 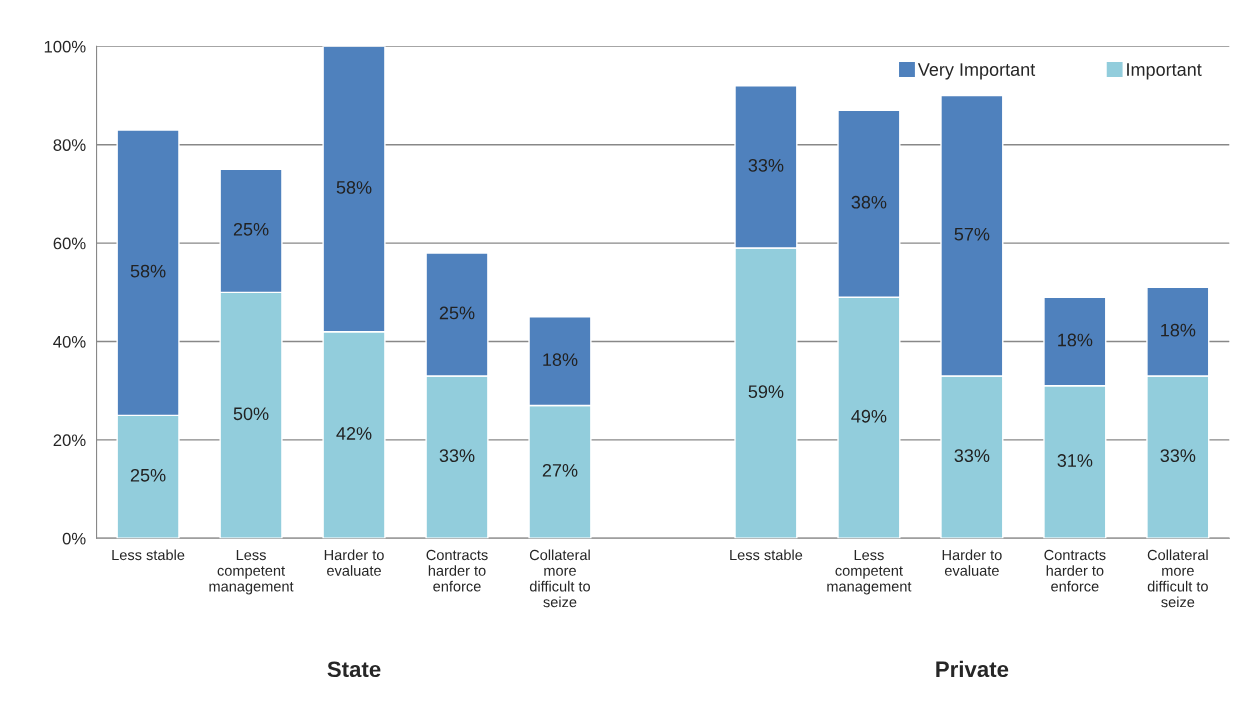 I want to click on text: State, so click(x=354, y=669).